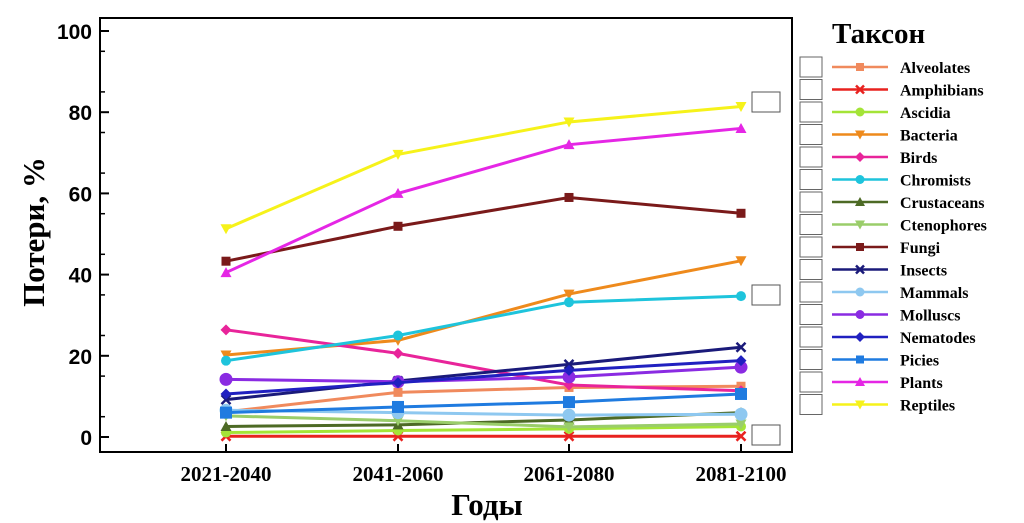 The width and height of the screenshot is (1024, 523). I want to click on x-tick-label: 2061-2080, so click(569, 474).